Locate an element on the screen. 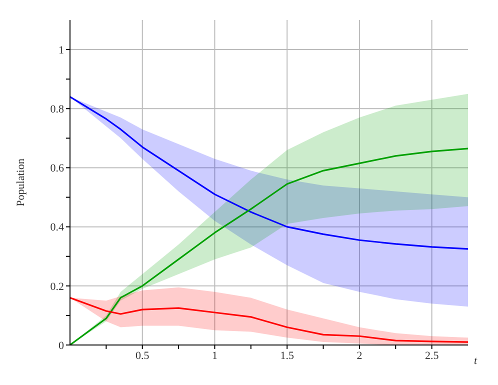  x-tick-label: 2.5 is located at coordinates (432, 356).